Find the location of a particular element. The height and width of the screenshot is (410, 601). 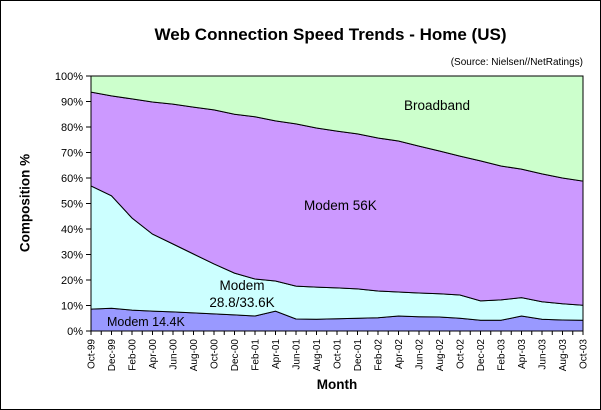

y-tick-label: 60% is located at coordinates (72, 179).